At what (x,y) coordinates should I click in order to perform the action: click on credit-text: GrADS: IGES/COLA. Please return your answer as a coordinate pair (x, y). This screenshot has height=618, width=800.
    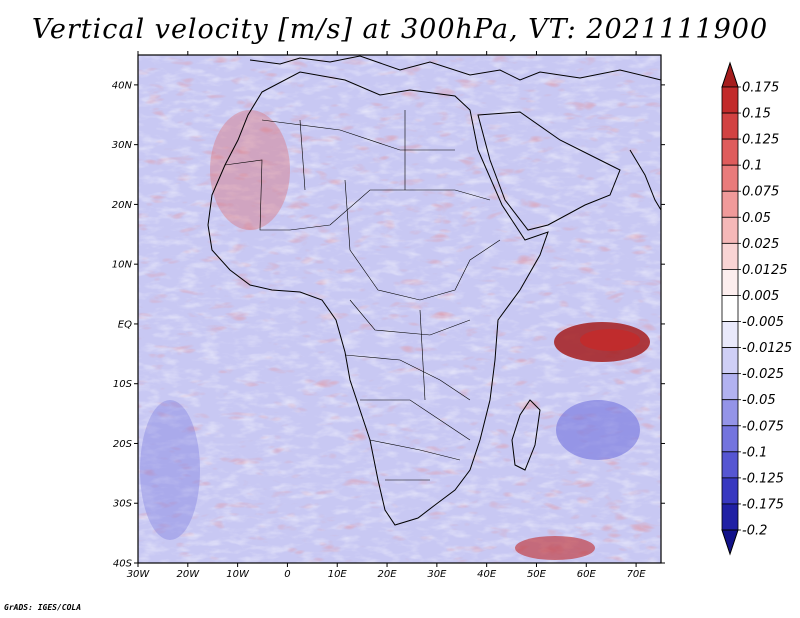
    Looking at the image, I should click on (43, 607).